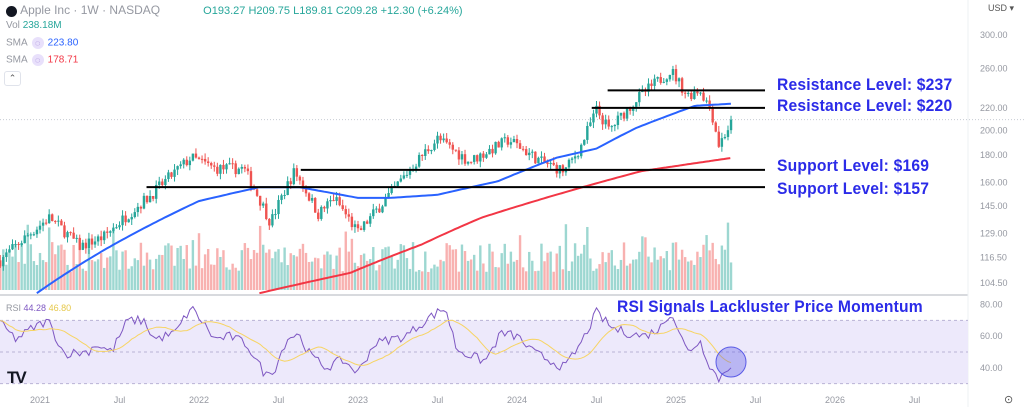 The image size is (1024, 407). What do you see at coordinates (994, 183) in the screenshot?
I see `price-tick-label: 160.00` at bounding box center [994, 183].